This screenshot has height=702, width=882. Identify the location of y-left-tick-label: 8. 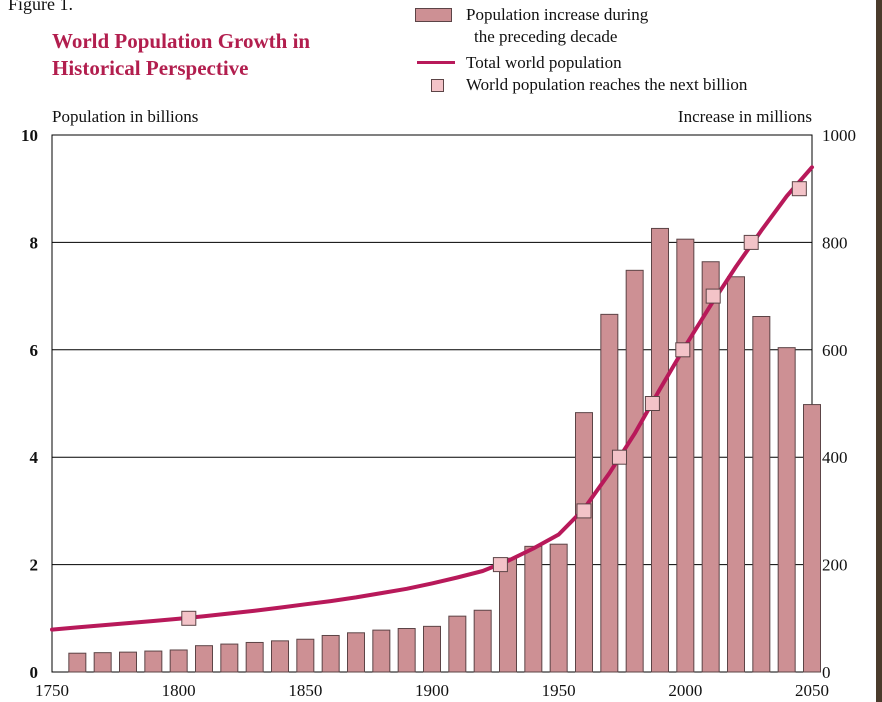
(34, 242).